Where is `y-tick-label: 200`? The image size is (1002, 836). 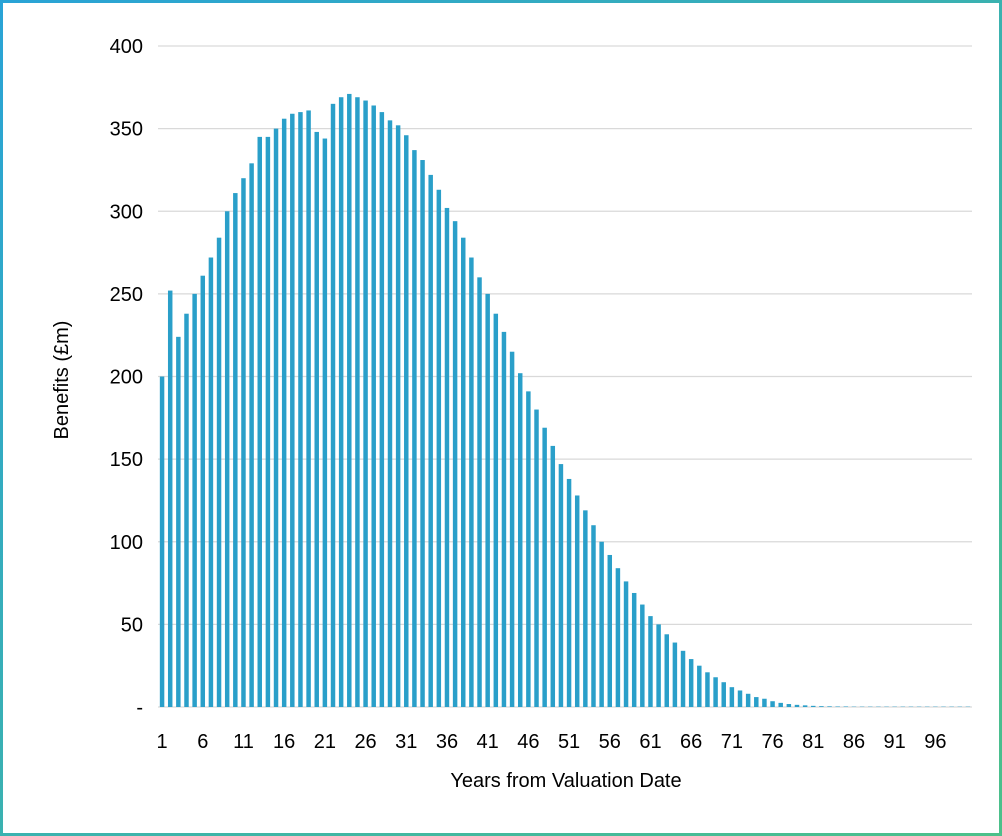 y-tick-label: 200 is located at coordinates (126, 378).